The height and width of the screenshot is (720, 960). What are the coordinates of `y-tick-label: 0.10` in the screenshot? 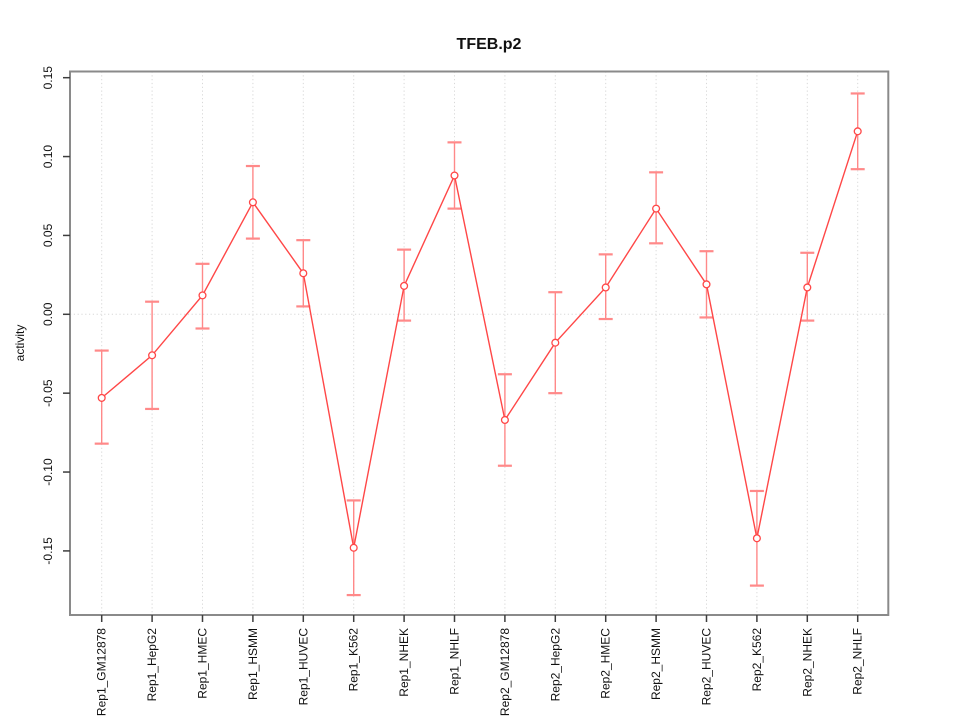 It's located at (48, 157).